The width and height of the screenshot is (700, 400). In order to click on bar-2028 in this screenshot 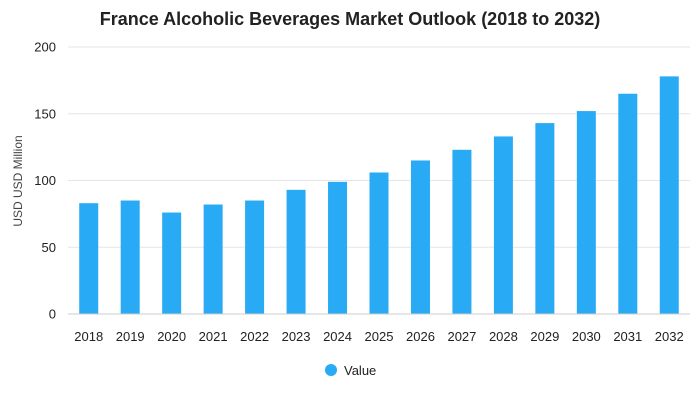, I will do `click(503, 225)`.